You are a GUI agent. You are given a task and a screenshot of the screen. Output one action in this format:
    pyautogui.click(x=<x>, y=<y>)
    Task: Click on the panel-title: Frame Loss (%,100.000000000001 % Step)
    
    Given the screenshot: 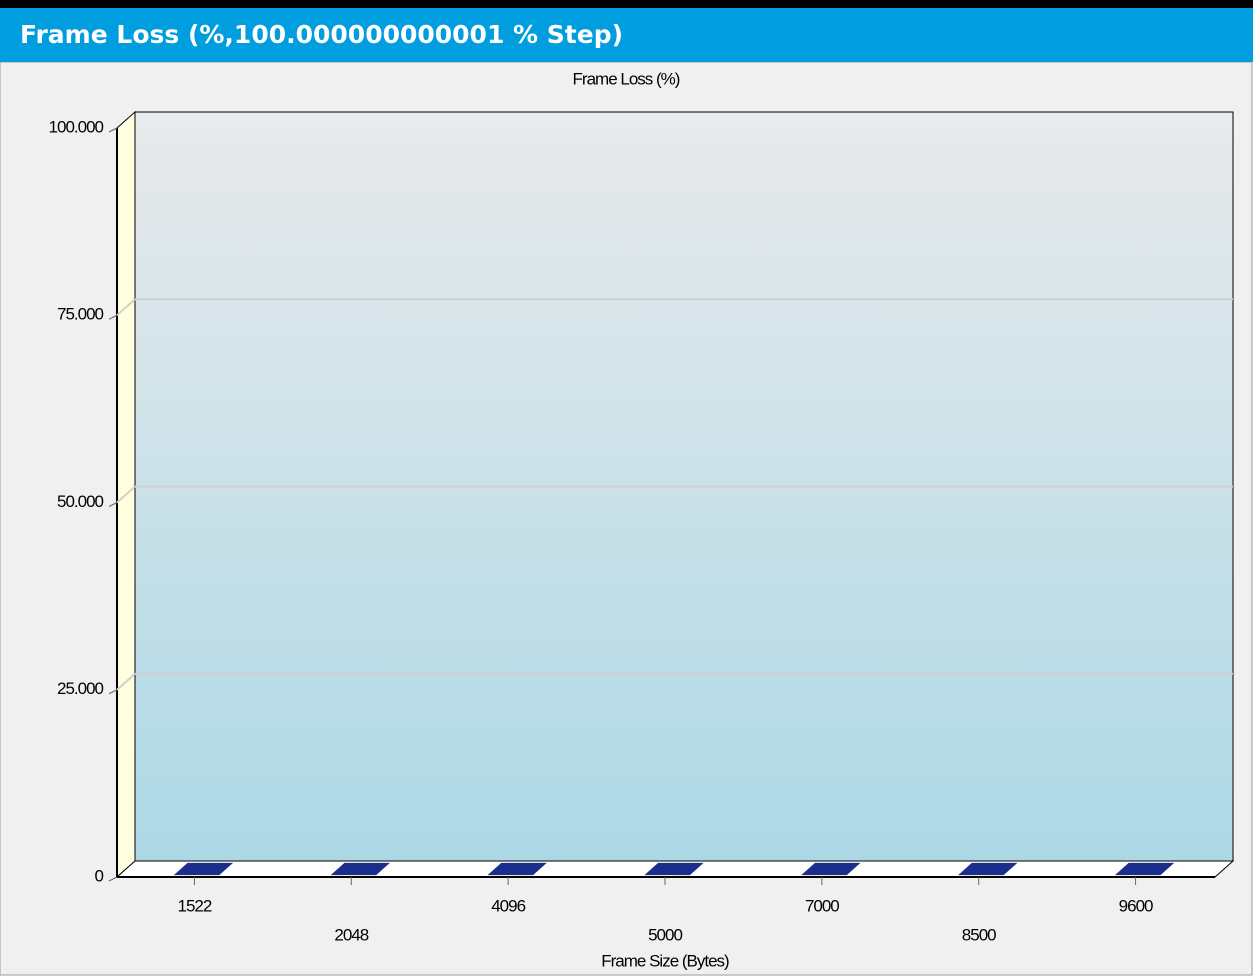 What is the action you would take?
    pyautogui.click(x=626, y=35)
    